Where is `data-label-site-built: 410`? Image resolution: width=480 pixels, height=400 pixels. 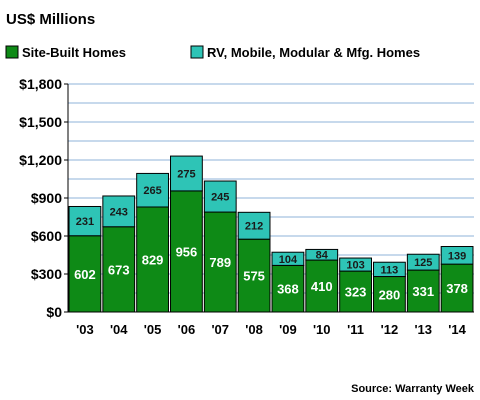 data-label-site-built: 410 is located at coordinates (322, 286).